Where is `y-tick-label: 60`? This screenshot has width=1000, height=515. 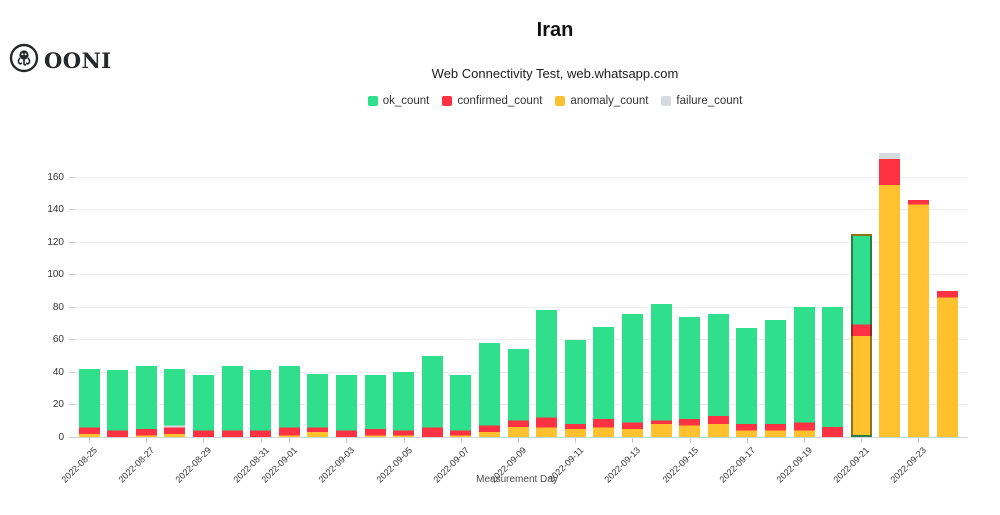 y-tick-label: 60 is located at coordinates (58, 339).